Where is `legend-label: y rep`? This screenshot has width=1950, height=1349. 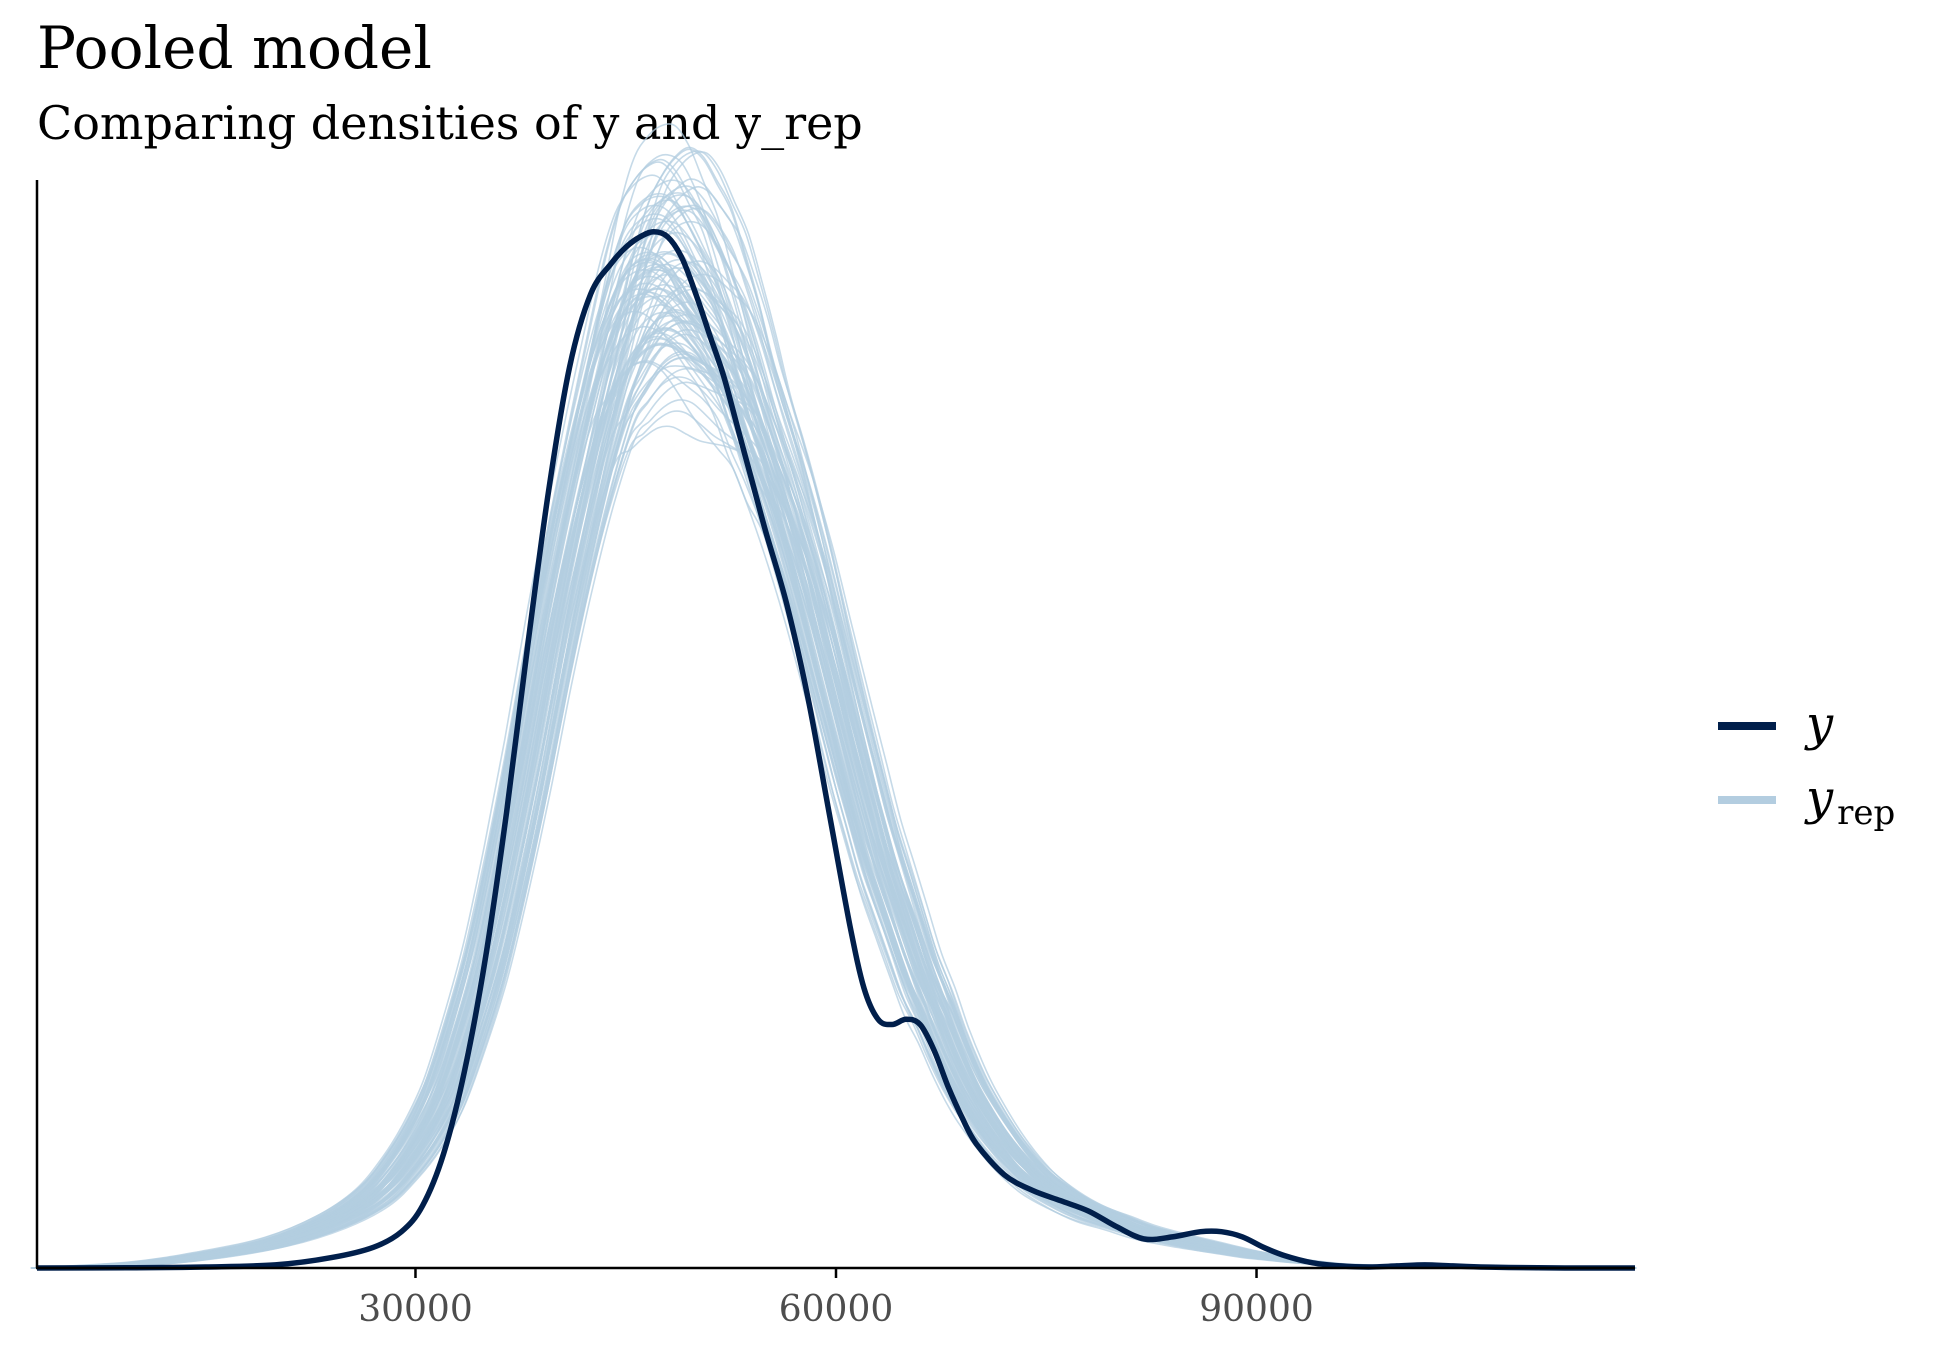 legend-label: y rep is located at coordinates (1849, 801).